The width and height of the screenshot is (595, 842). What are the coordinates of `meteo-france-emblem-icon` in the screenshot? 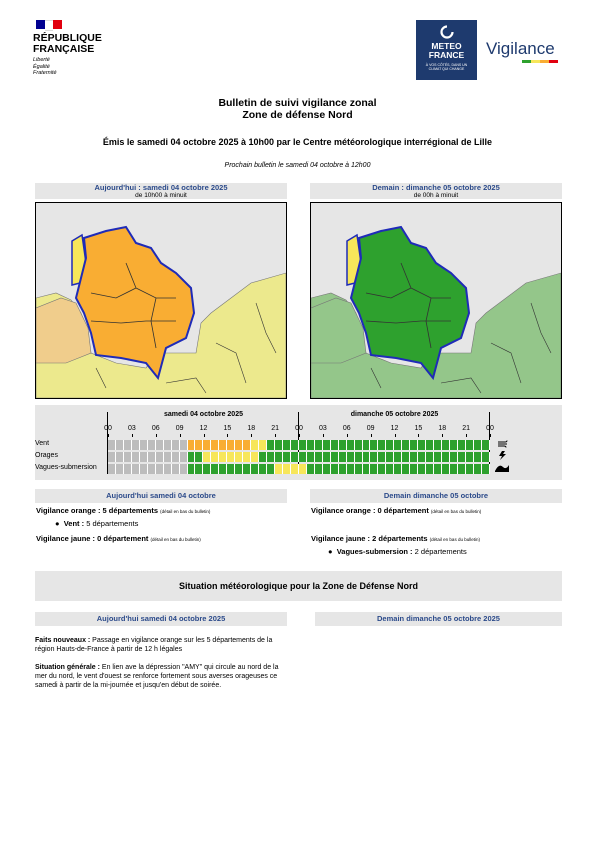 It's located at (447, 32).